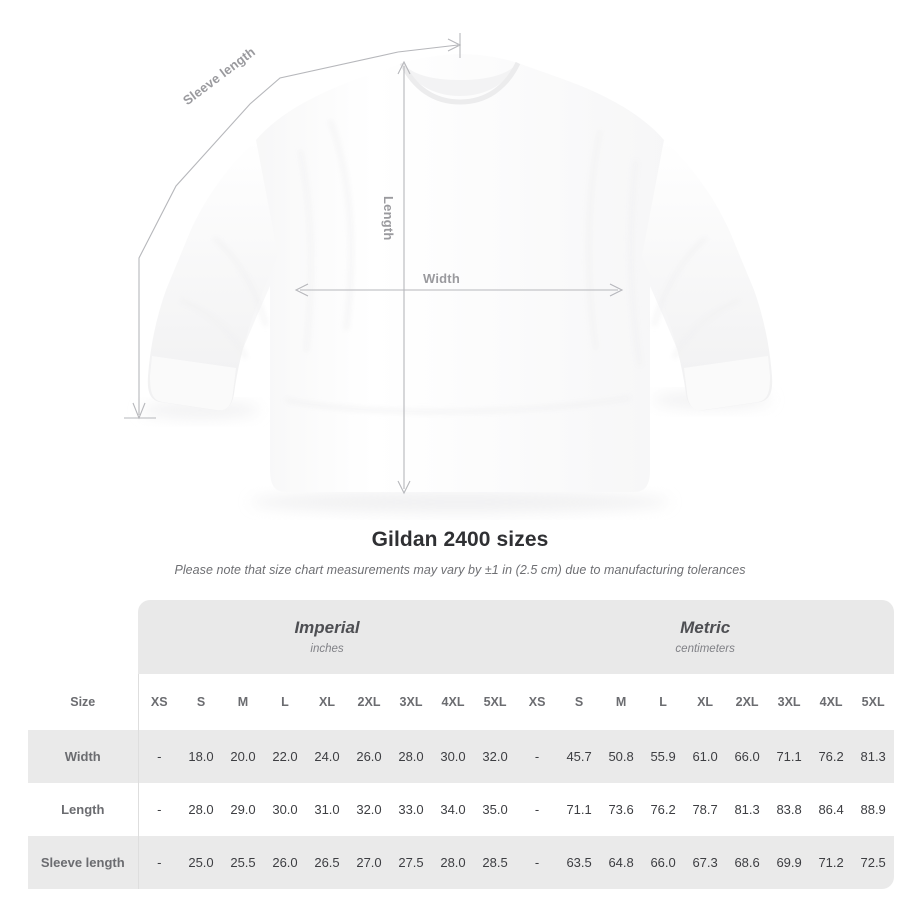 This screenshot has width=920, height=920. I want to click on size-header-metric-3: L, so click(663, 702).